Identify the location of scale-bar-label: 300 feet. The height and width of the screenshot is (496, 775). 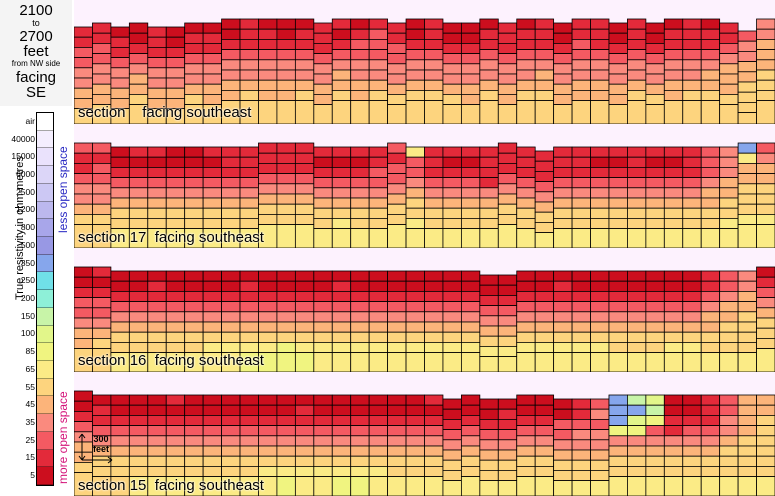
(100, 444).